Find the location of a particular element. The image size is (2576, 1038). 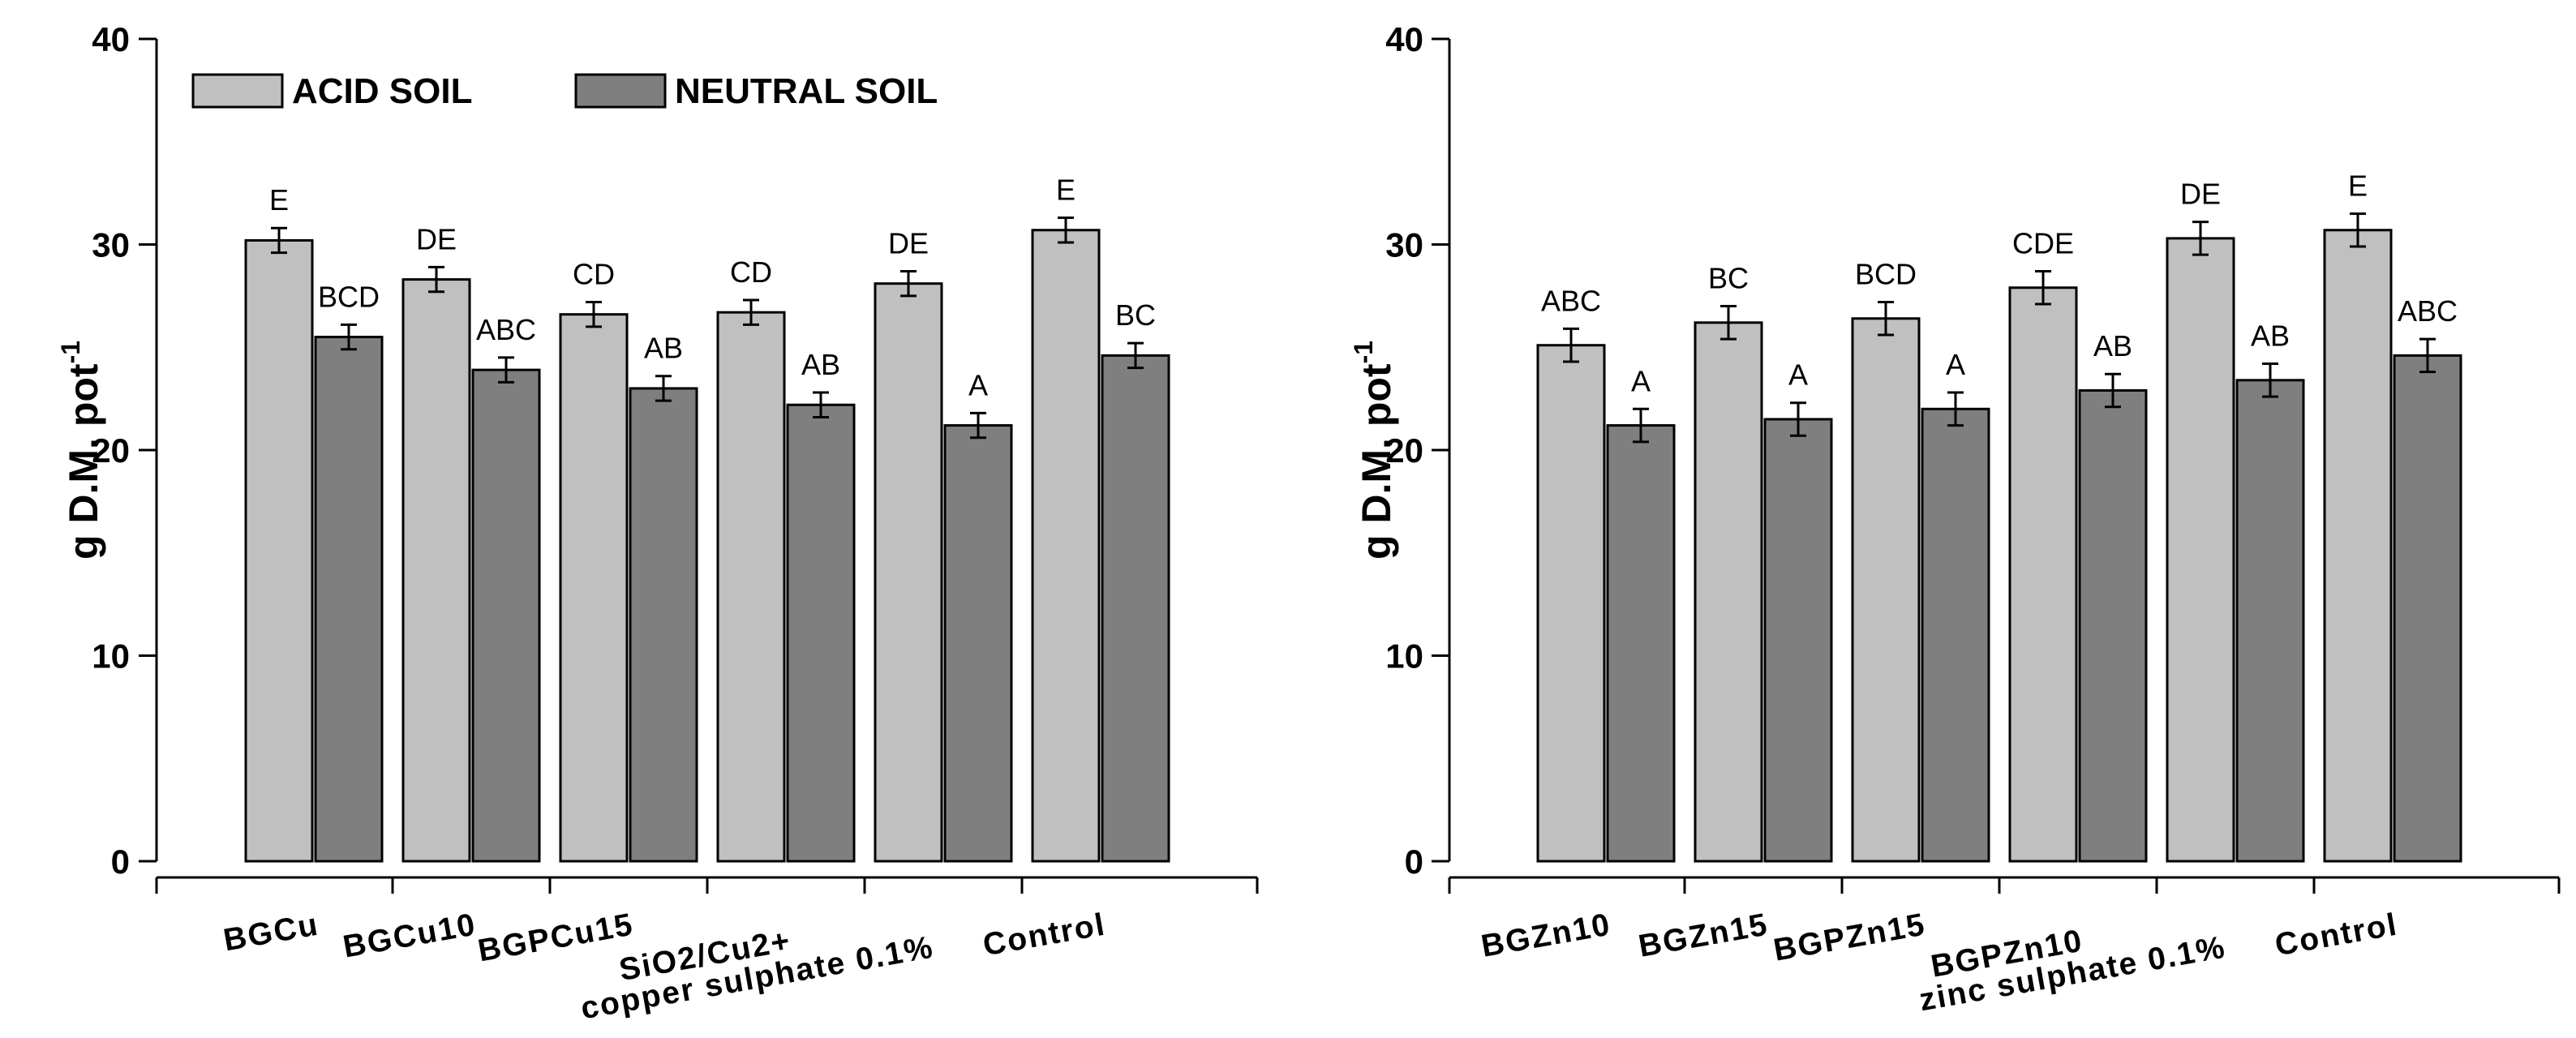

legend-label-neutral-soil: NEUTRAL SOIL is located at coordinates (806, 91).